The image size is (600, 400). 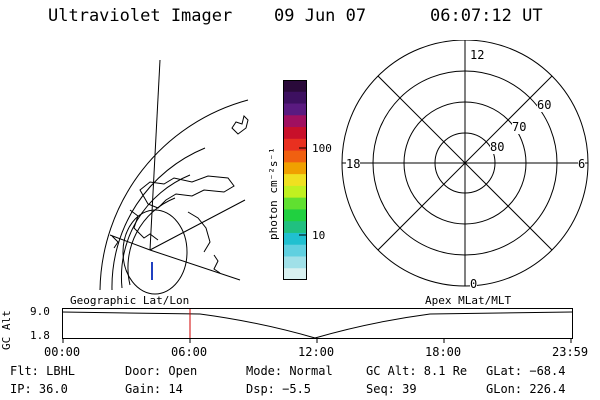 What do you see at coordinates (289, 371) in the screenshot?
I see `mode-status: Mode: Normal` at bounding box center [289, 371].